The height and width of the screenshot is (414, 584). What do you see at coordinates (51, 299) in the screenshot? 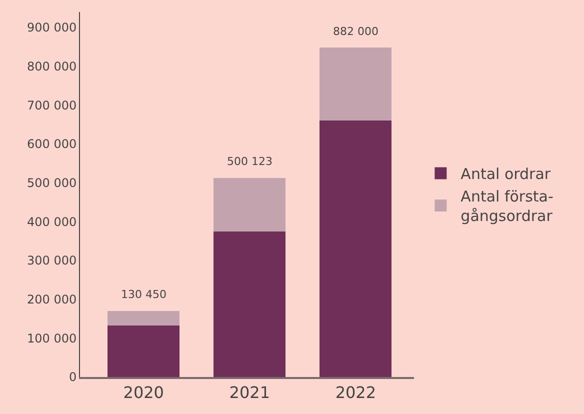
I see `y-tick-label: 200 000` at bounding box center [51, 299].